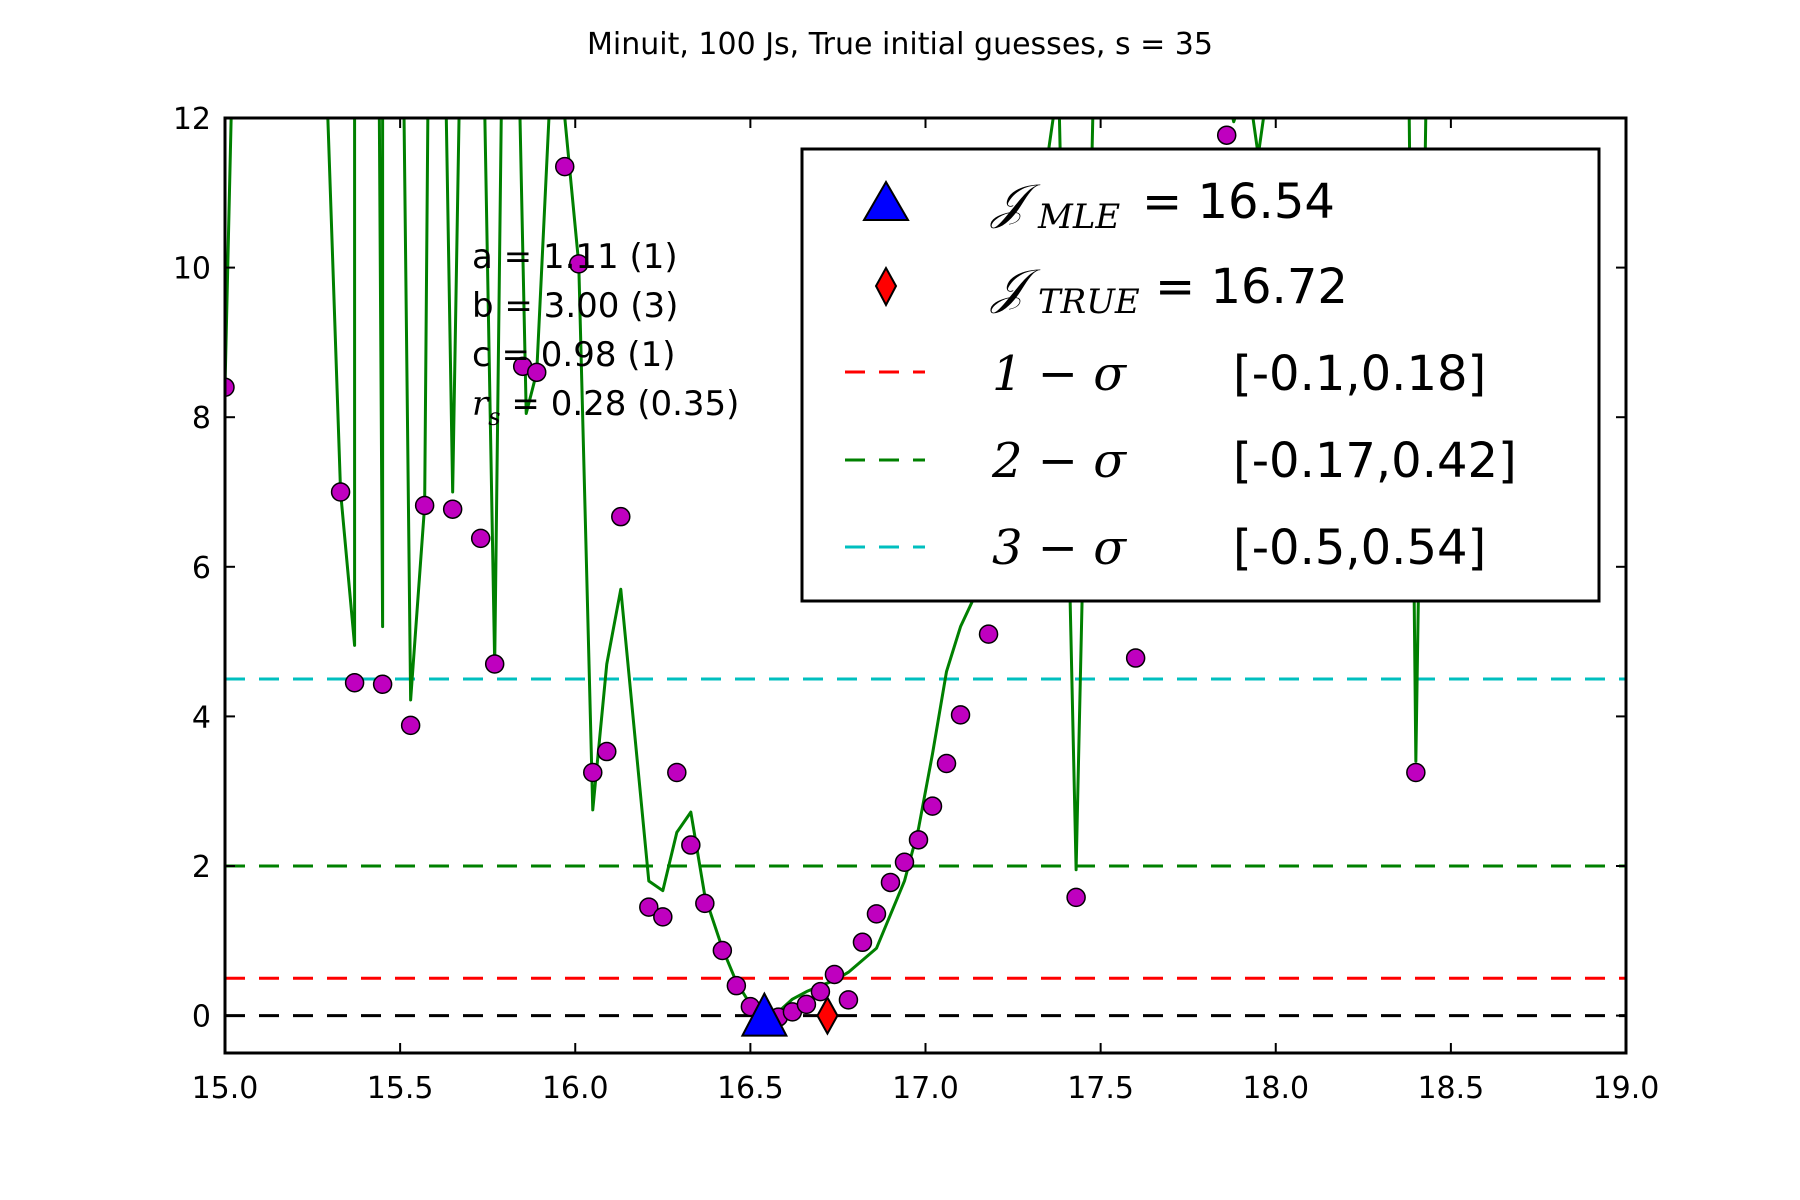 Image resolution: width=1800 pixels, height=1200 pixels. What do you see at coordinates (789, 1014) in the screenshot?
I see `estimate-markers` at bounding box center [789, 1014].